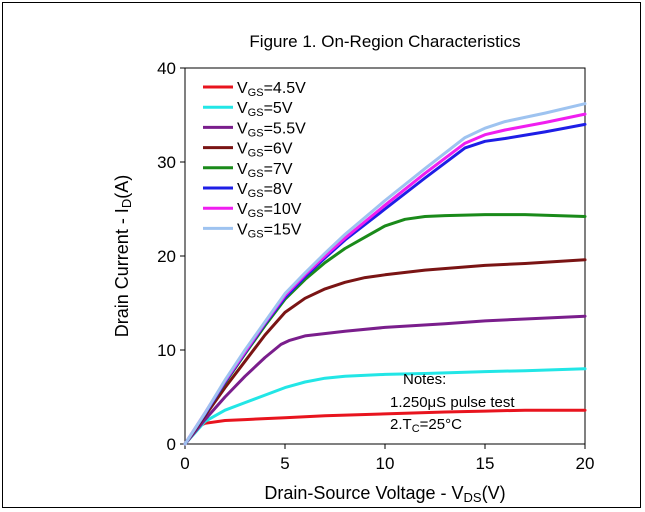 The height and width of the screenshot is (512, 645). Describe the element at coordinates (269, 210) in the screenshot. I see `legend-label-6: VGS=10V` at that location.